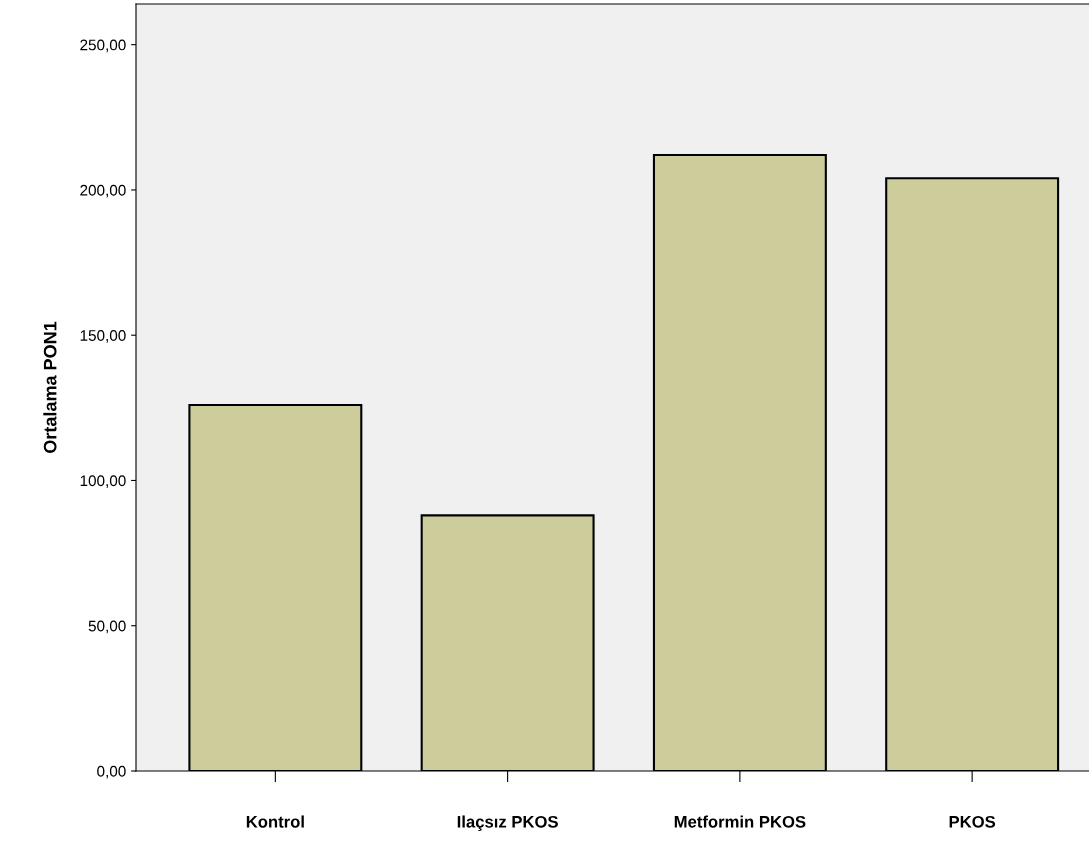  Describe the element at coordinates (740, 821) in the screenshot. I see `x-tick-label: Metformin PKOS` at that location.